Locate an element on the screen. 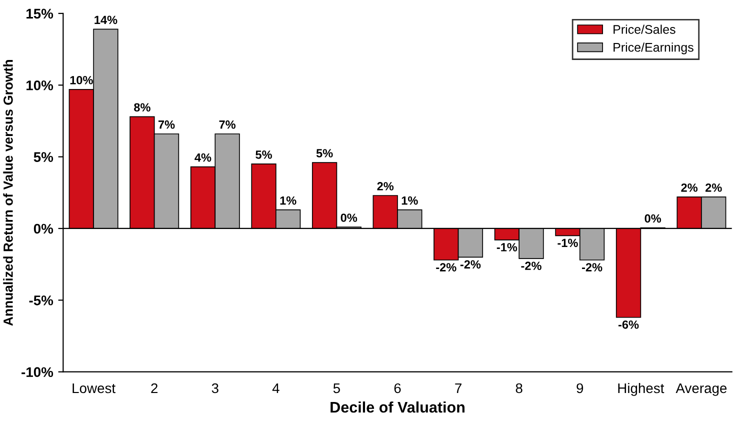 The height and width of the screenshot is (448, 743). data-label: 10% is located at coordinates (81, 80).